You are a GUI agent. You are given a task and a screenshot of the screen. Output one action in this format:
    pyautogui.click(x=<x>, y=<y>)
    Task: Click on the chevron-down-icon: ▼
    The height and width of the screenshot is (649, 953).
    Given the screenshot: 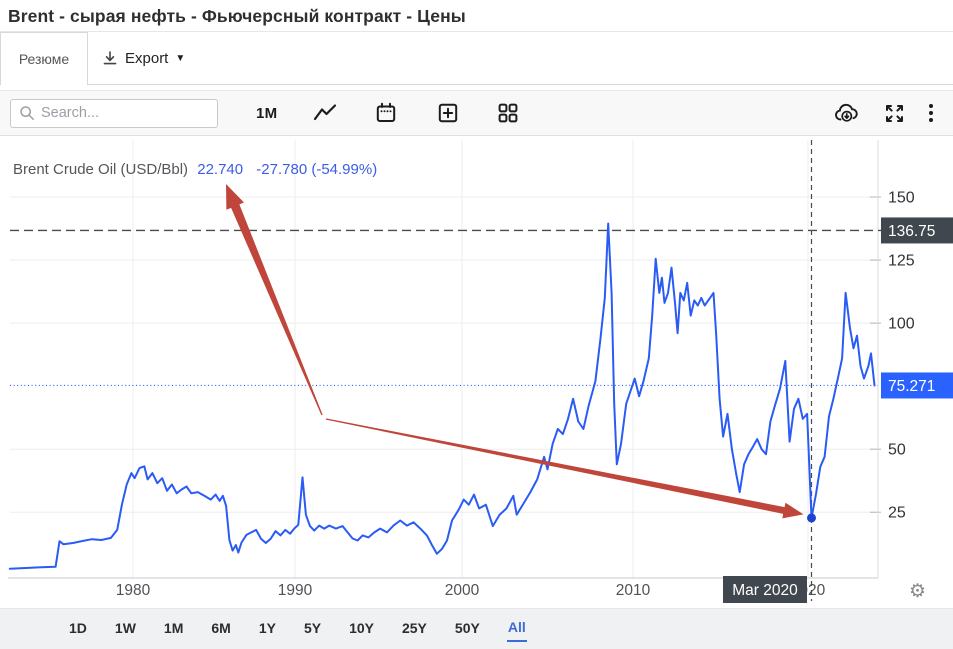 What is the action you would take?
    pyautogui.click(x=180, y=58)
    